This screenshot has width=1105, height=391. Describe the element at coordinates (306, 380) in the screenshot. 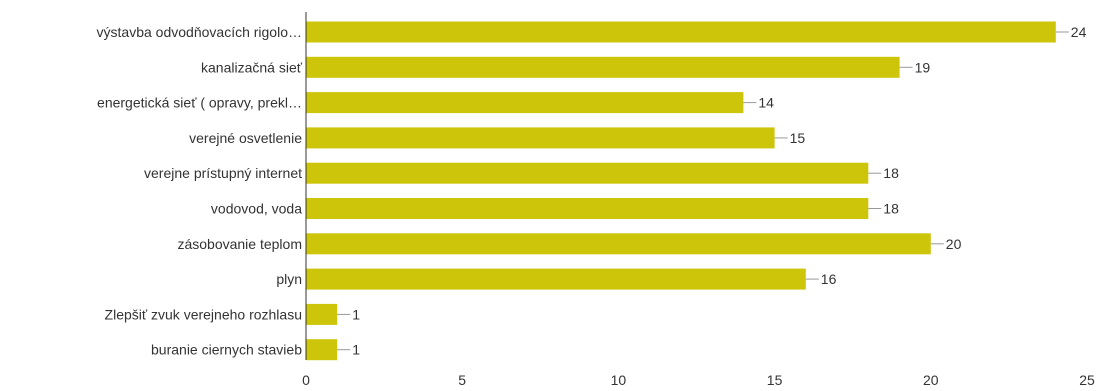

I see `x-tick-label-0: 0` at that location.